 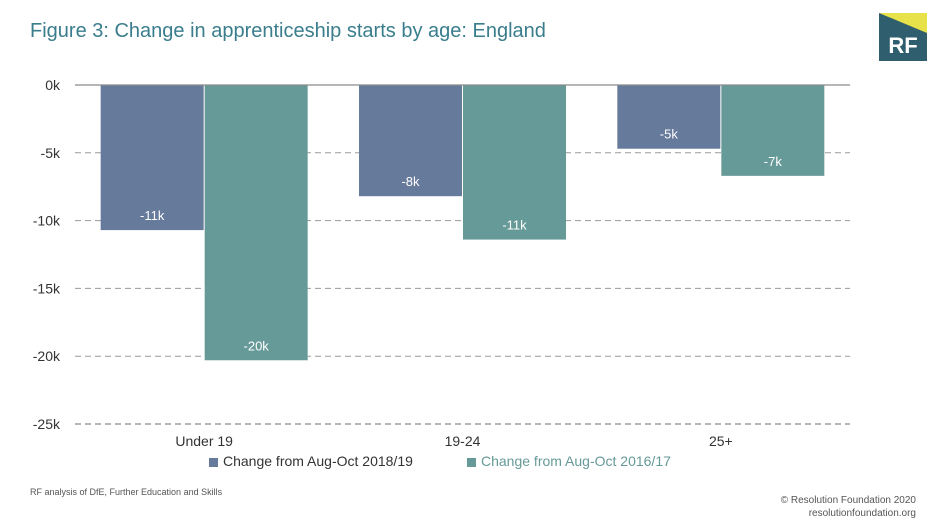 I want to click on y-tick-label: -5k, so click(x=51, y=153).